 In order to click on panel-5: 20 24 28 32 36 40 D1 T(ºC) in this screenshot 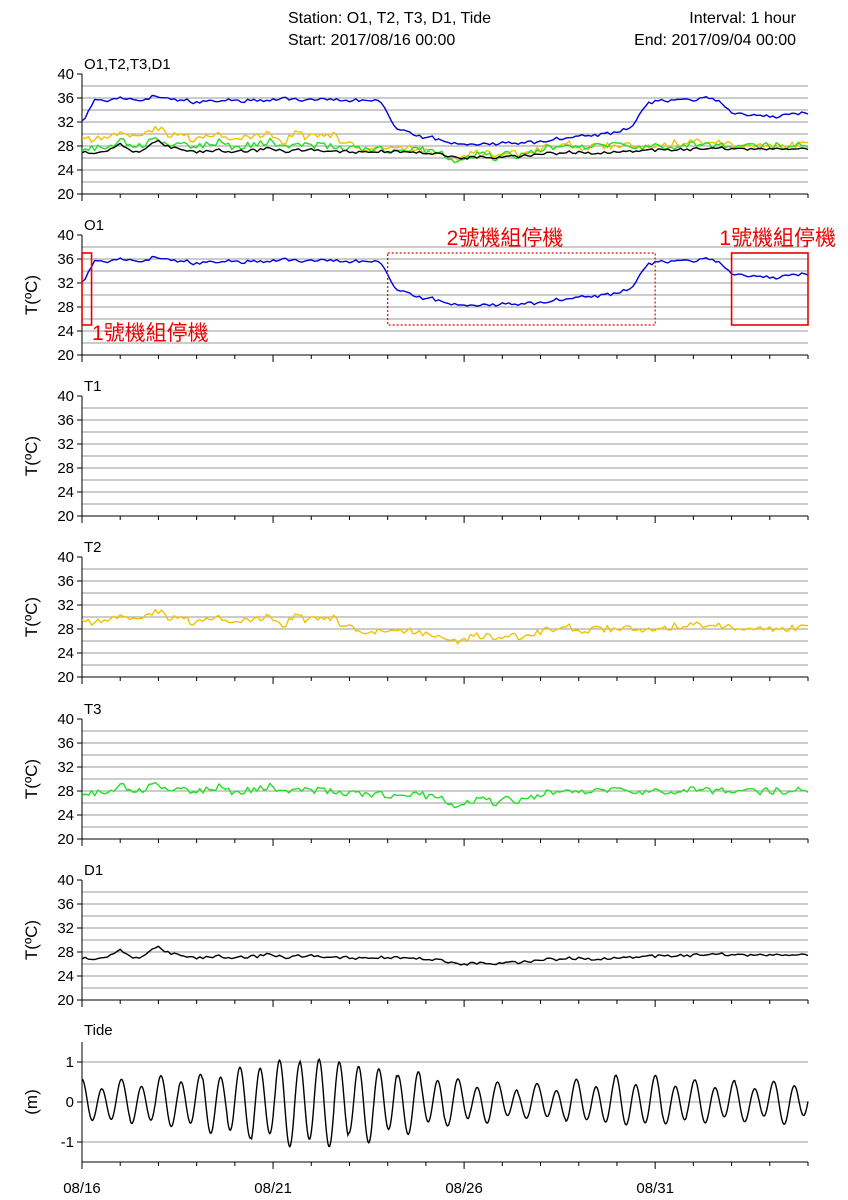, I will do `click(415, 935)`.